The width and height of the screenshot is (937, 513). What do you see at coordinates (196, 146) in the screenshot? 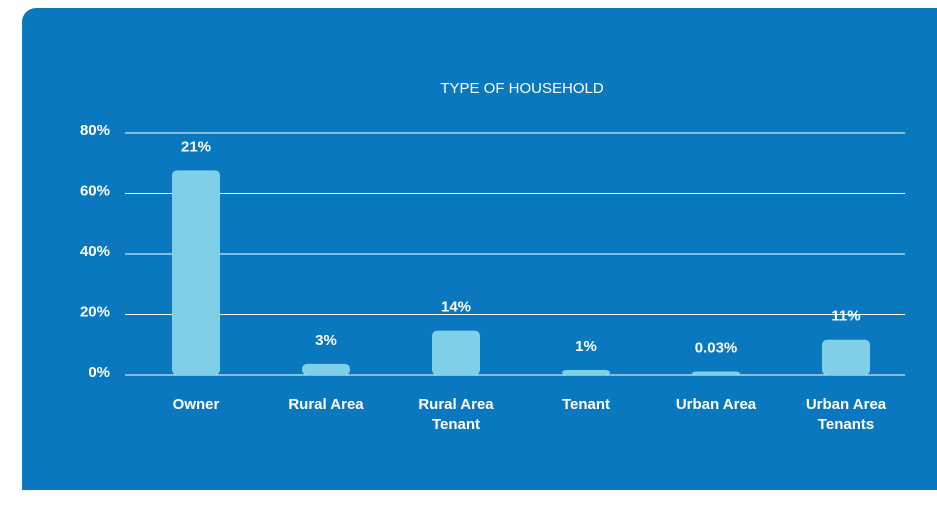
I see `bar-label: 21%` at bounding box center [196, 146].